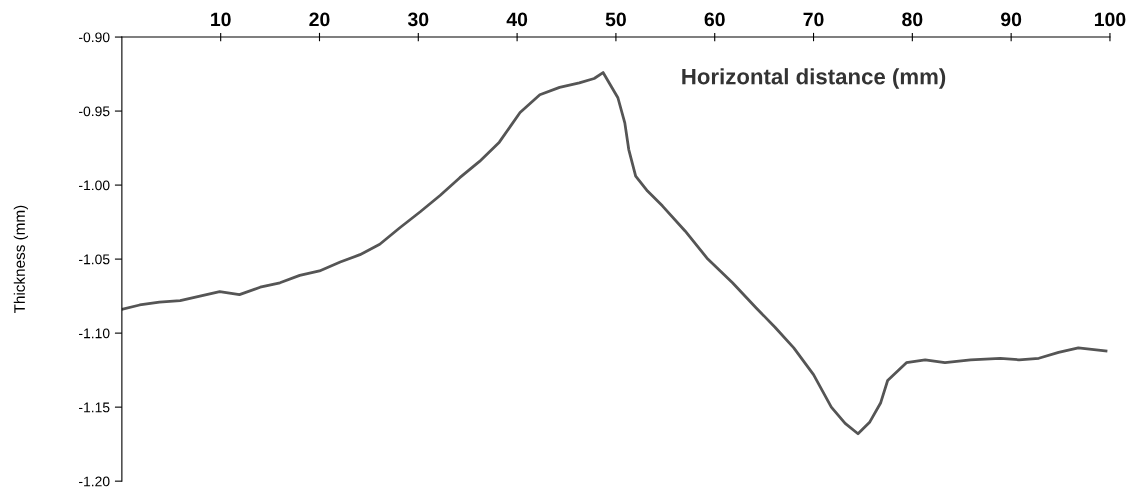 The height and width of the screenshot is (494, 1139). What do you see at coordinates (1011, 19) in the screenshot?
I see `x-tick-label: 90` at bounding box center [1011, 19].